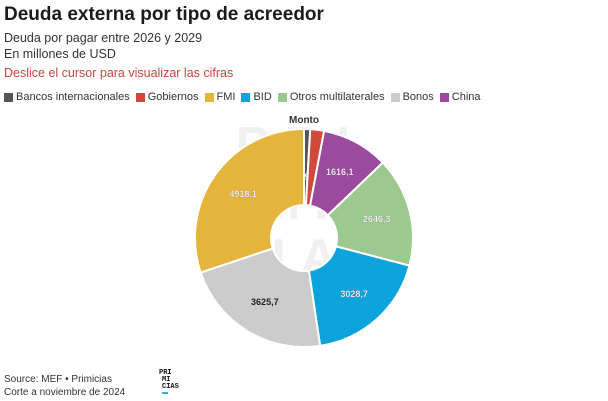  Describe the element at coordinates (304, 120) in the screenshot. I see `series-label: Monto` at that location.